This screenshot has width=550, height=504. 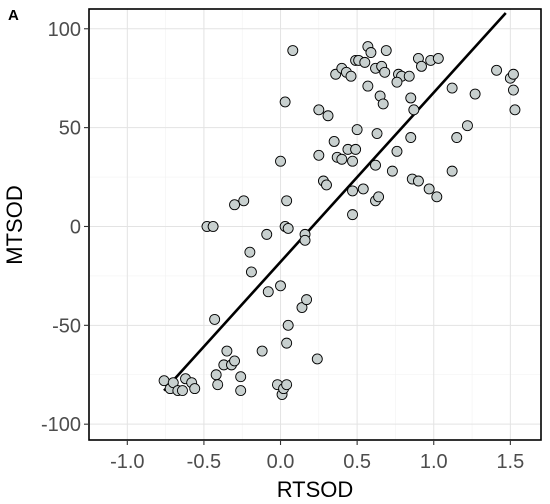 What do you see at coordinates (434, 462) in the screenshot?
I see `x-tick-label: 1.0` at bounding box center [434, 462].